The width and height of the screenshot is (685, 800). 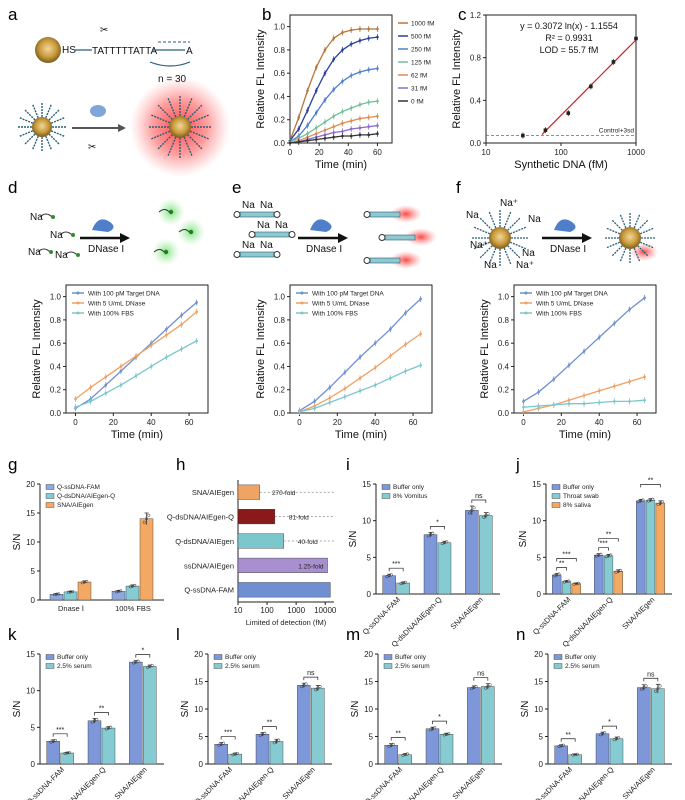 I want to click on plot-frame-e, so click(x=361, y=349).